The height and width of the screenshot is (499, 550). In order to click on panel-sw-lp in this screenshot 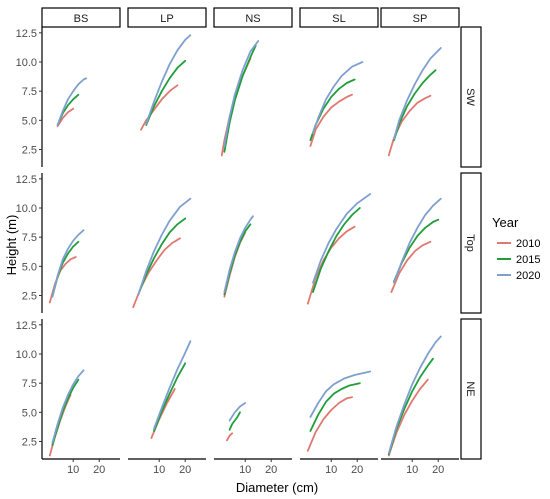, I will do `click(166, 82)`.